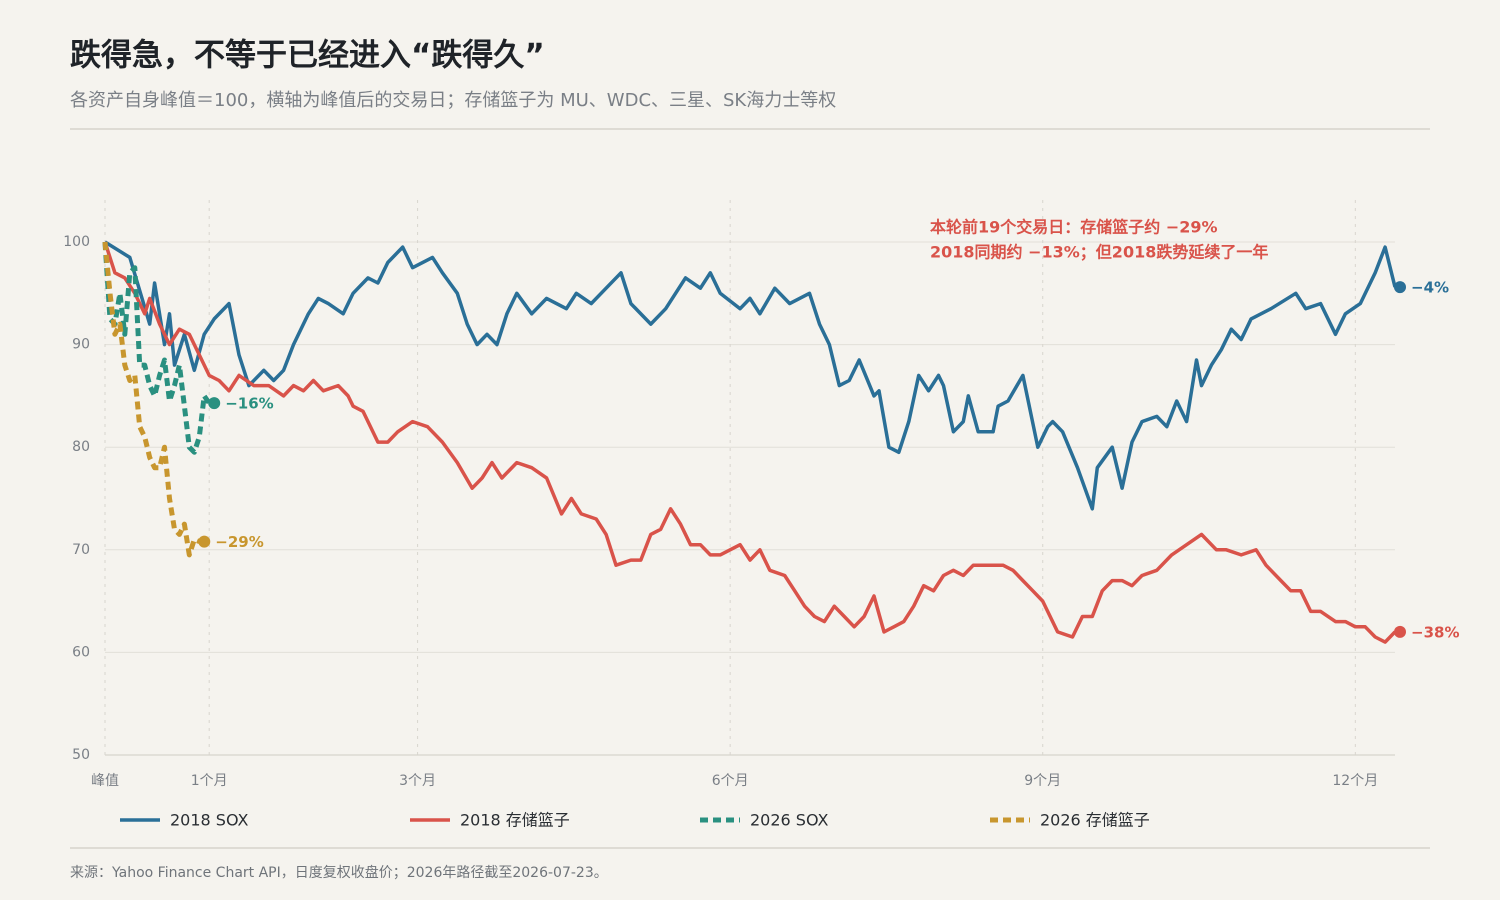 The height and width of the screenshot is (900, 1500). Describe the element at coordinates (76, 242) in the screenshot. I see `y-tick-label: 100` at that location.